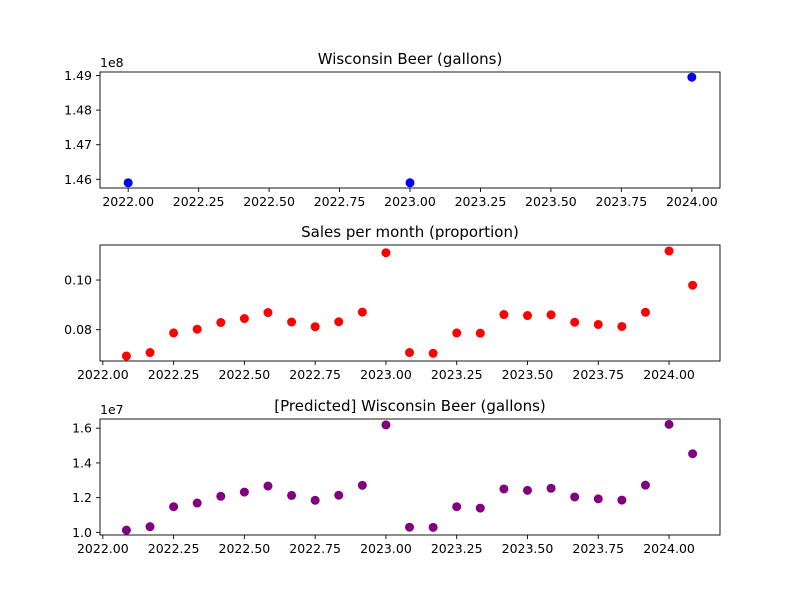 The width and height of the screenshot is (800, 600). Describe the element at coordinates (82, 462) in the screenshot. I see `y-tick-label: 1.4` at that location.